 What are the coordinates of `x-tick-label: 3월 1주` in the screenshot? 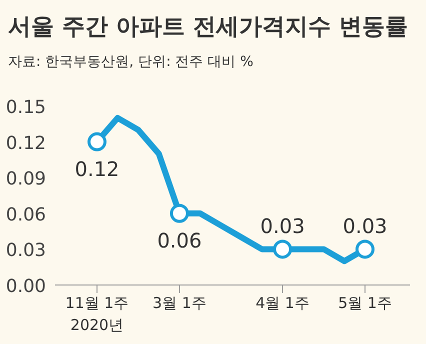 It's located at (179, 303).